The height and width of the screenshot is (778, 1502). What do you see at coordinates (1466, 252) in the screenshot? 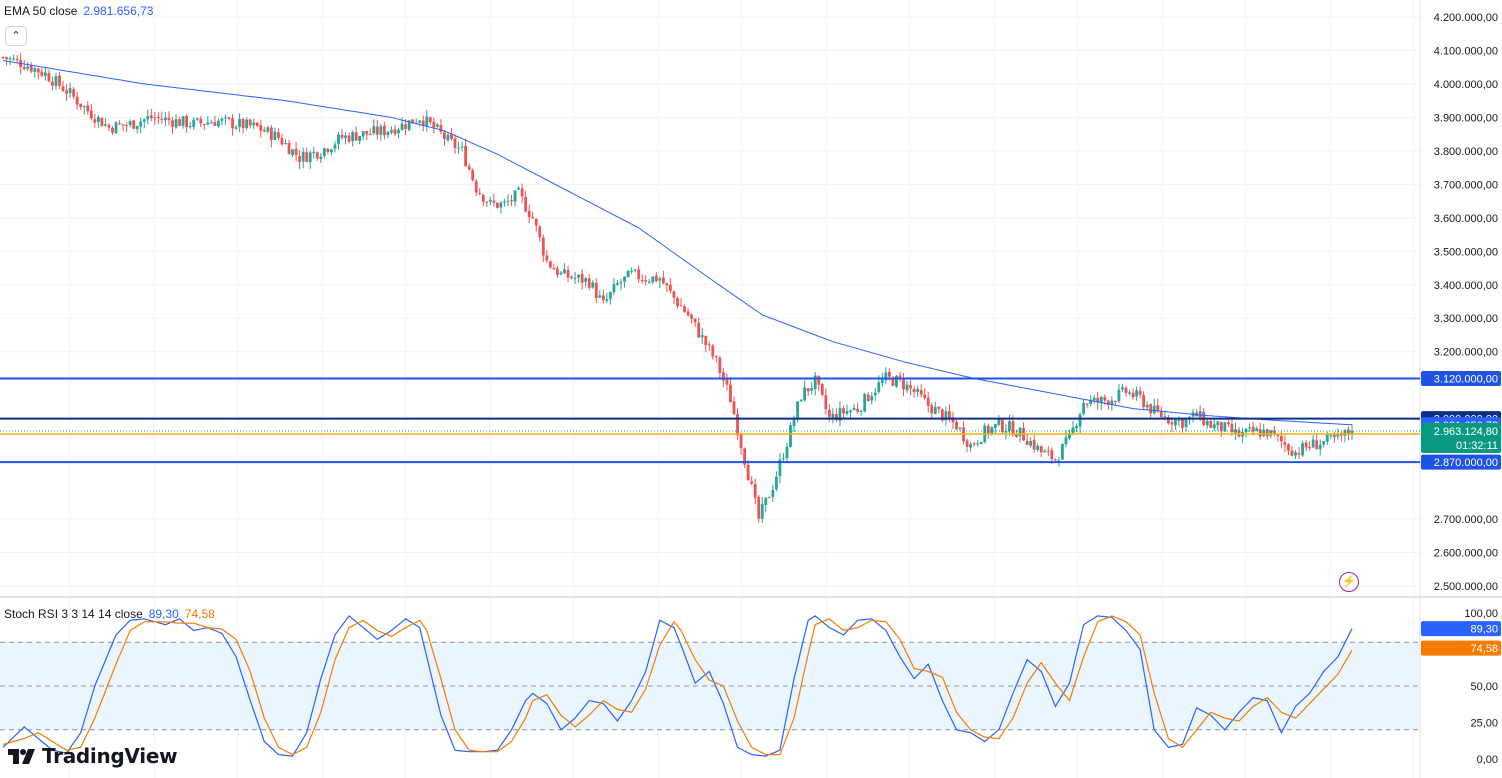
I see `price-axis-label: 3.500.000,00` at bounding box center [1466, 252].